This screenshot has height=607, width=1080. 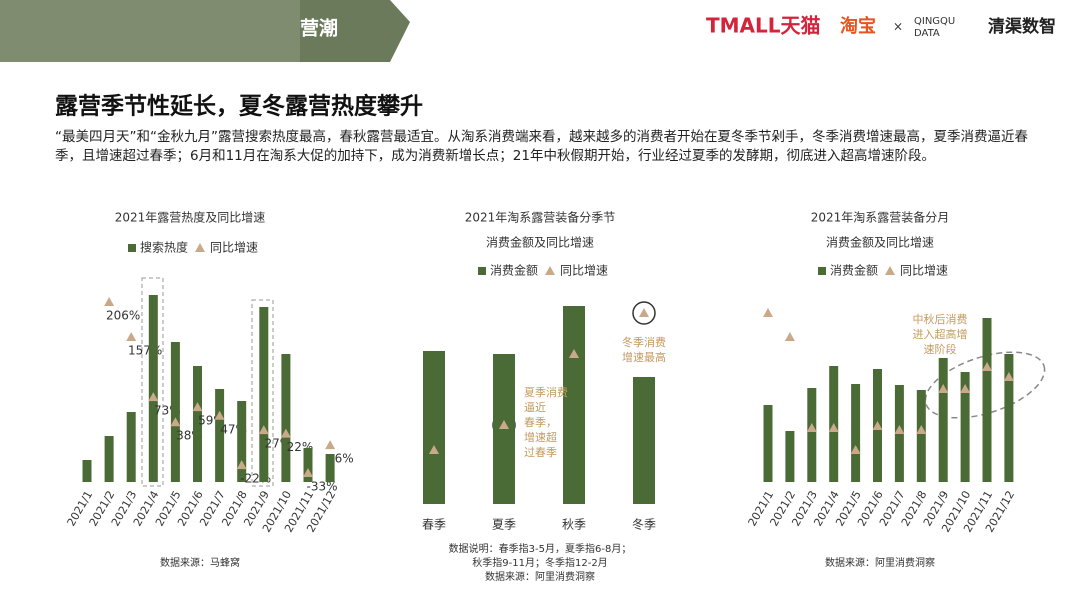 What do you see at coordinates (858, 26) in the screenshot?
I see `logo: 淘宝` at bounding box center [858, 26].